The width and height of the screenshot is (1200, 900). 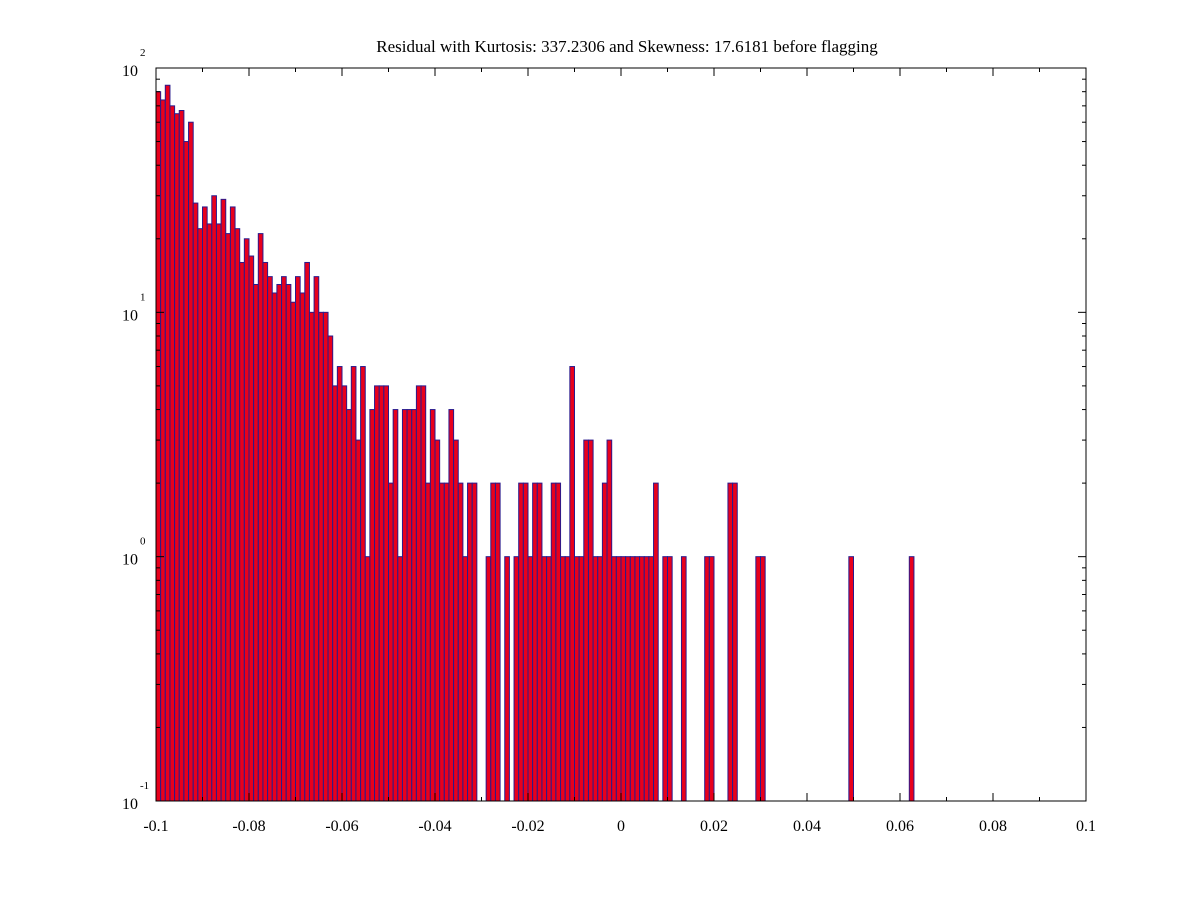 What do you see at coordinates (714, 826) in the screenshot?
I see `x-tick-label: 0.02` at bounding box center [714, 826].